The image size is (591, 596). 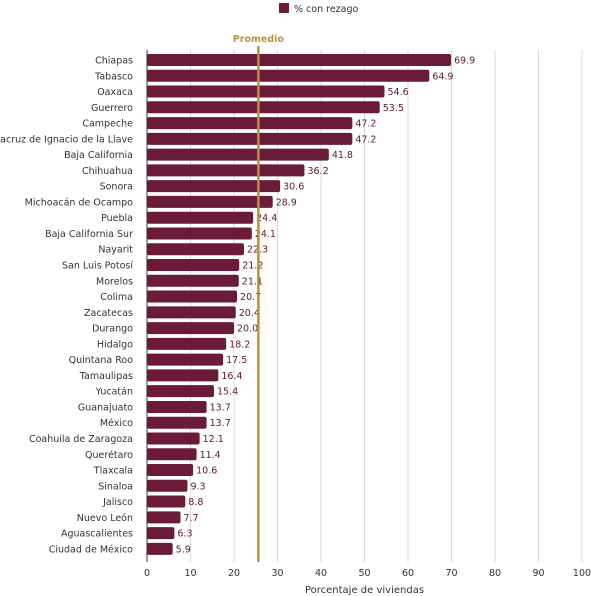 I want to click on x-tick-label: 90, so click(x=538, y=573).